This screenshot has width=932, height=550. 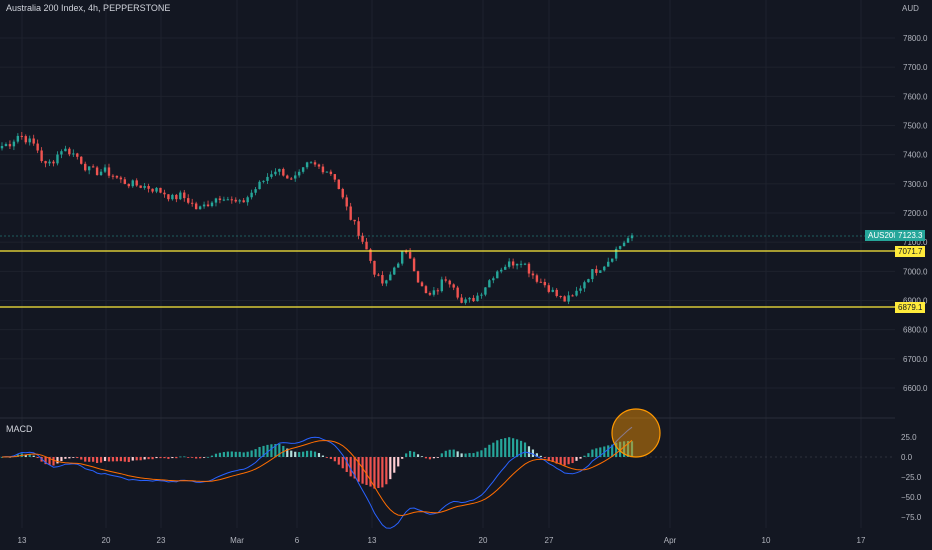 What do you see at coordinates (883, 235) in the screenshot?
I see `symbol-tag: AUS200` at bounding box center [883, 235].